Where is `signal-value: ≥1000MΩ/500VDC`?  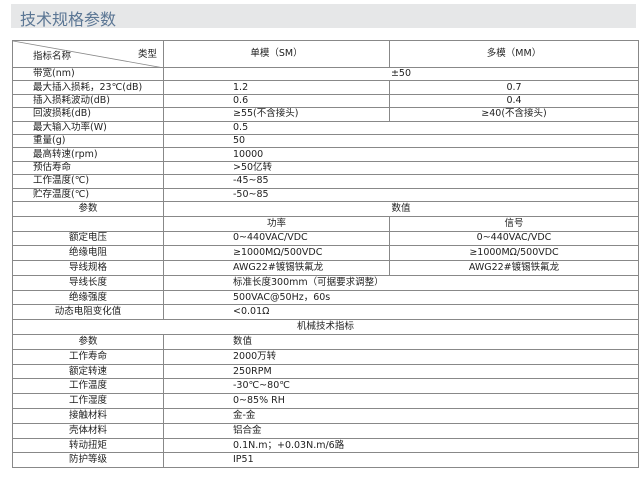
signal-value: ≥1000MΩ/500VDC is located at coordinates (514, 253).